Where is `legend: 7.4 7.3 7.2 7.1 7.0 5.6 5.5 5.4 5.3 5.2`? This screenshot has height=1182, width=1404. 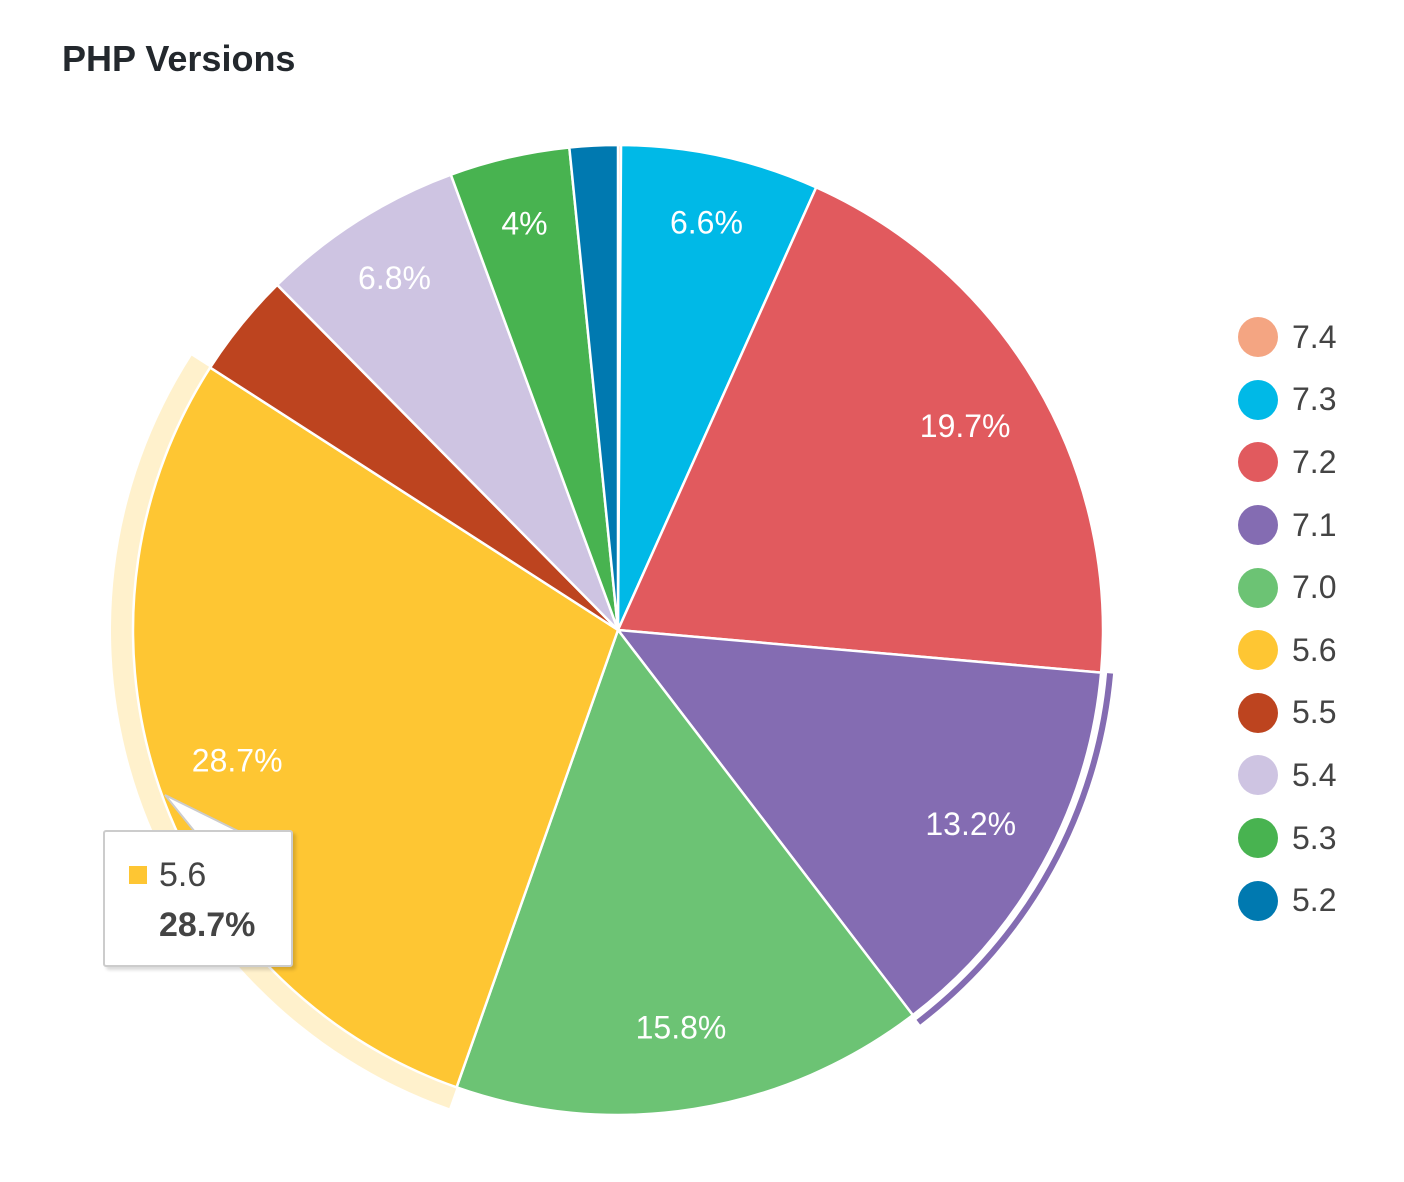
legend: 7.4 7.3 7.2 7.1 7.0 5.6 5.5 5.4 5.3 5.2 is located at coordinates (1287, 634).